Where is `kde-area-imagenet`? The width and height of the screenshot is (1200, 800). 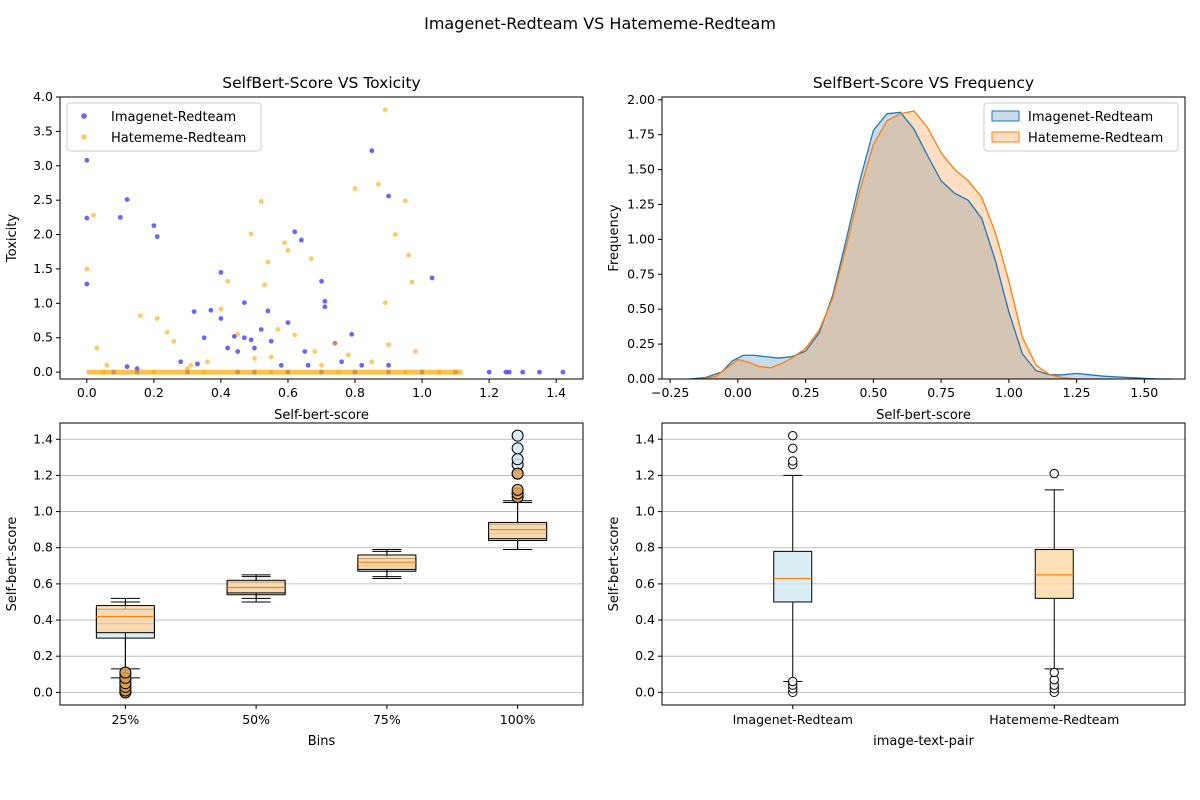
kde-area-imagenet is located at coordinates (930, 245).